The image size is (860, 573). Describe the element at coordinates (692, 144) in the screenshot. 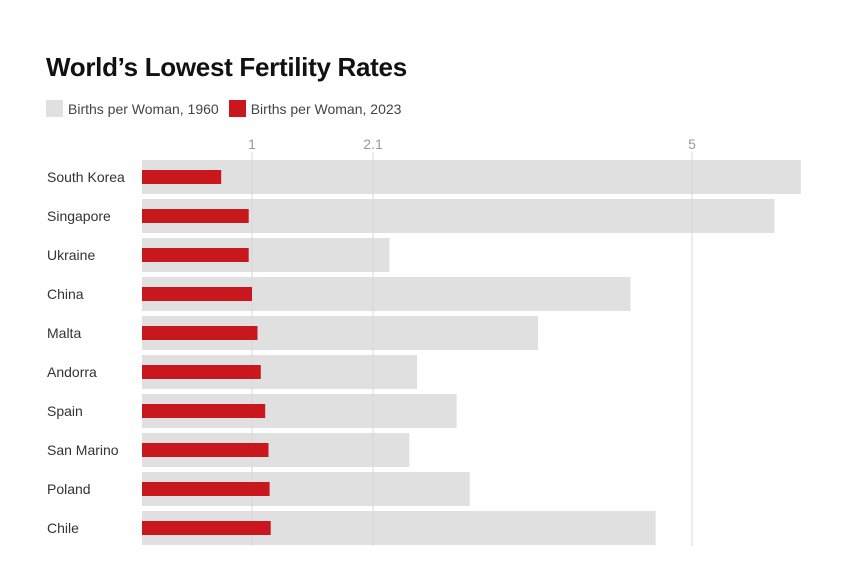

I see `x-tick-label: 5` at that location.